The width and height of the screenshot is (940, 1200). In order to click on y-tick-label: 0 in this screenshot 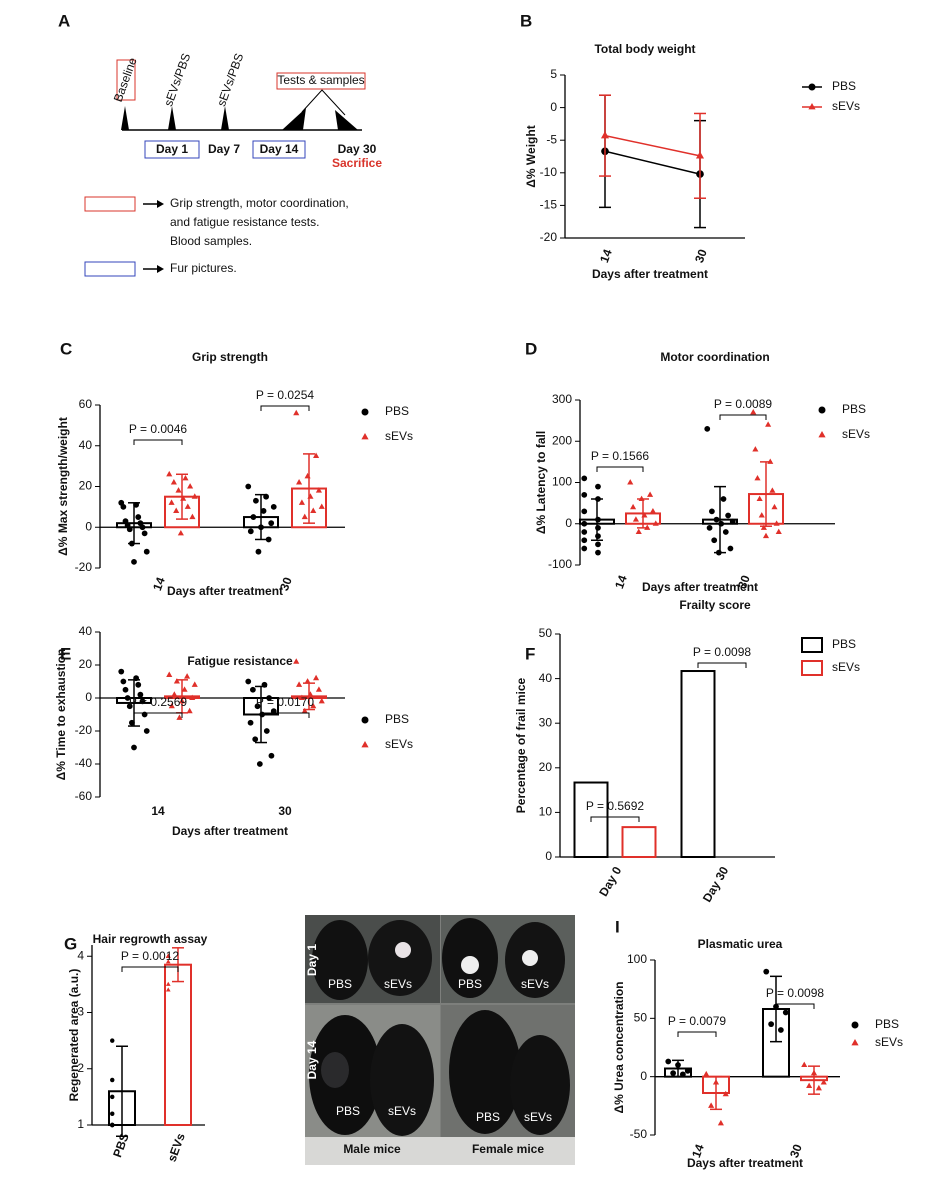, I will do `click(568, 523)`.